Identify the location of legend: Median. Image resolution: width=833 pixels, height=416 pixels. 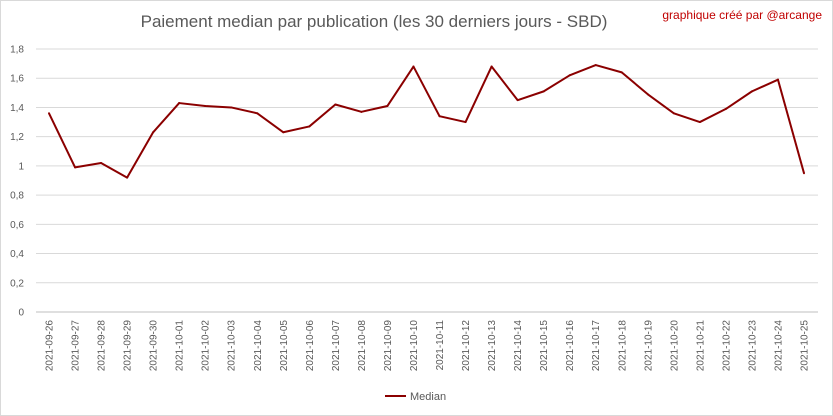
(415, 397).